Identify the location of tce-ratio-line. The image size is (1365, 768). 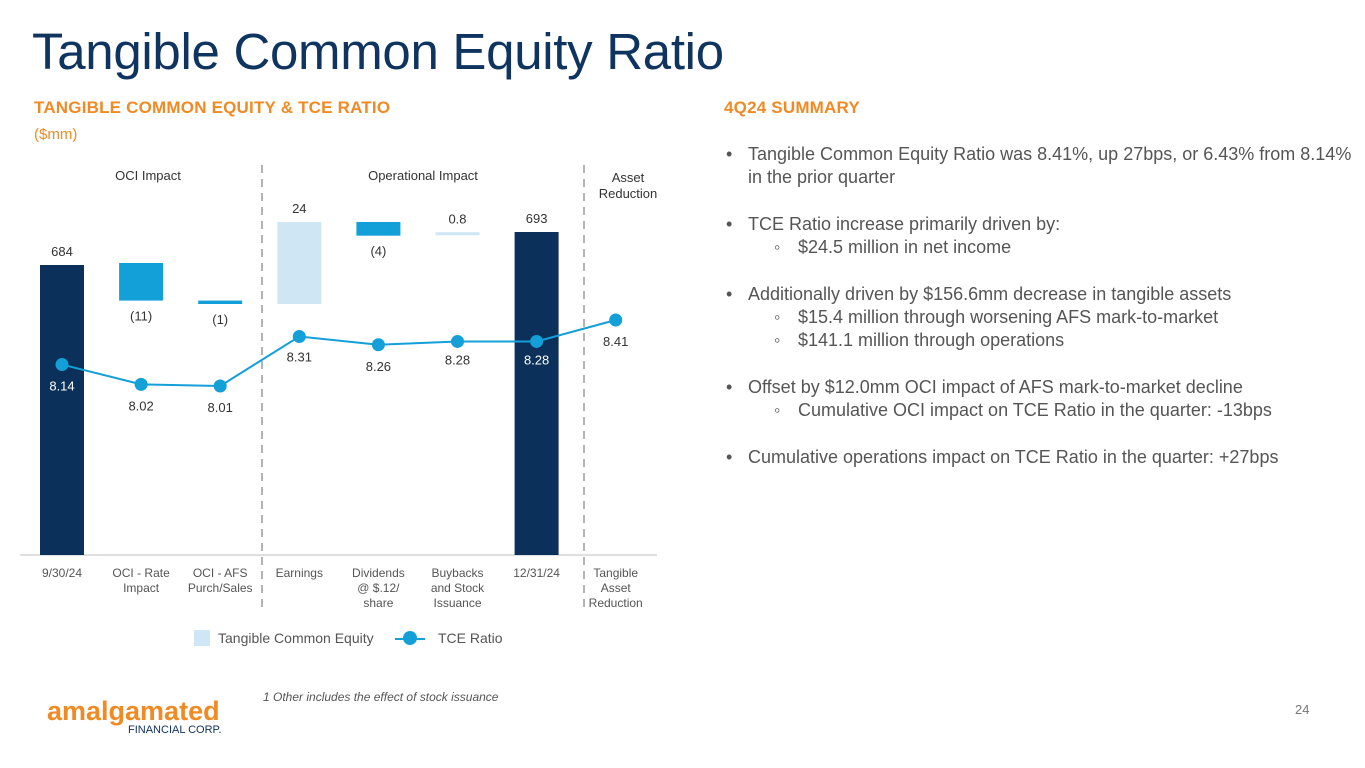
(338, 353).